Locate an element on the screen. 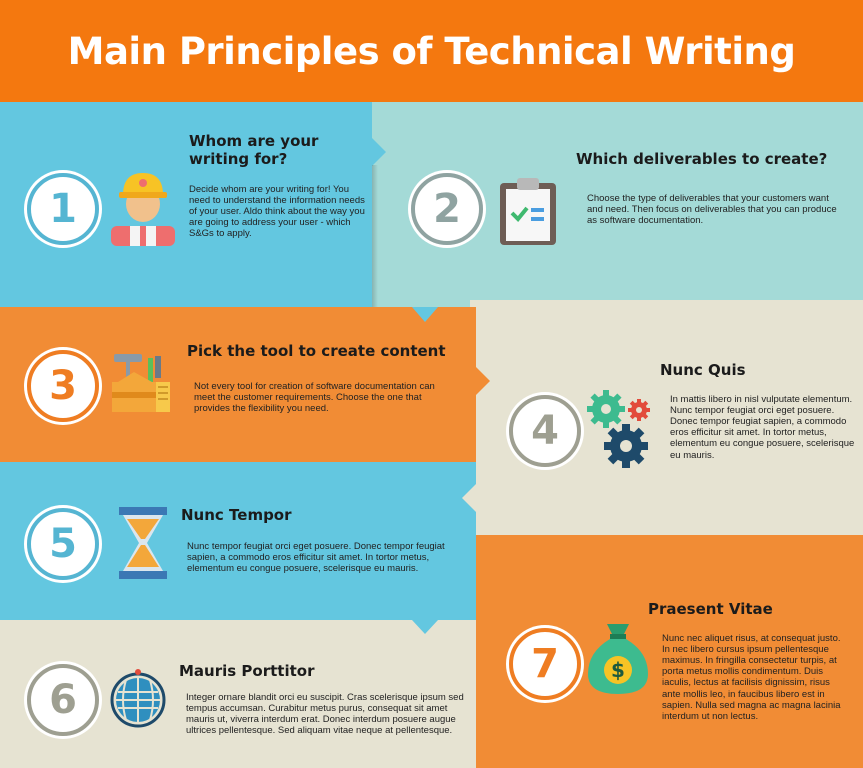 The height and width of the screenshot is (768, 863). step-7-circle: 7 is located at coordinates (545, 664).